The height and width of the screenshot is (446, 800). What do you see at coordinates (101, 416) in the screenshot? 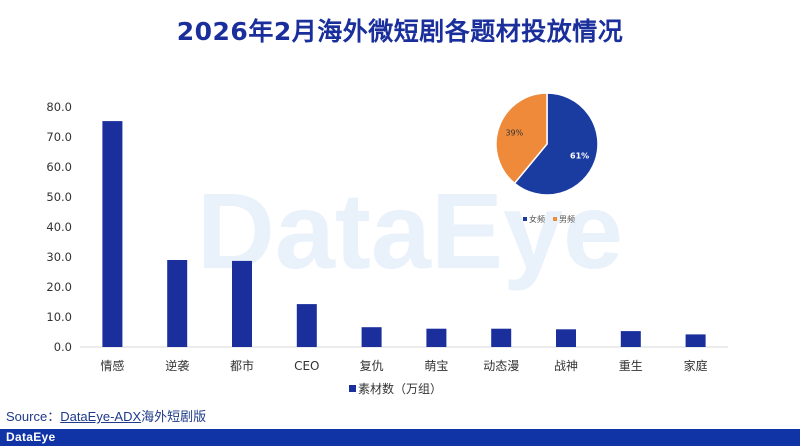
I see `source-link: DataEye-ADX` at bounding box center [101, 416].